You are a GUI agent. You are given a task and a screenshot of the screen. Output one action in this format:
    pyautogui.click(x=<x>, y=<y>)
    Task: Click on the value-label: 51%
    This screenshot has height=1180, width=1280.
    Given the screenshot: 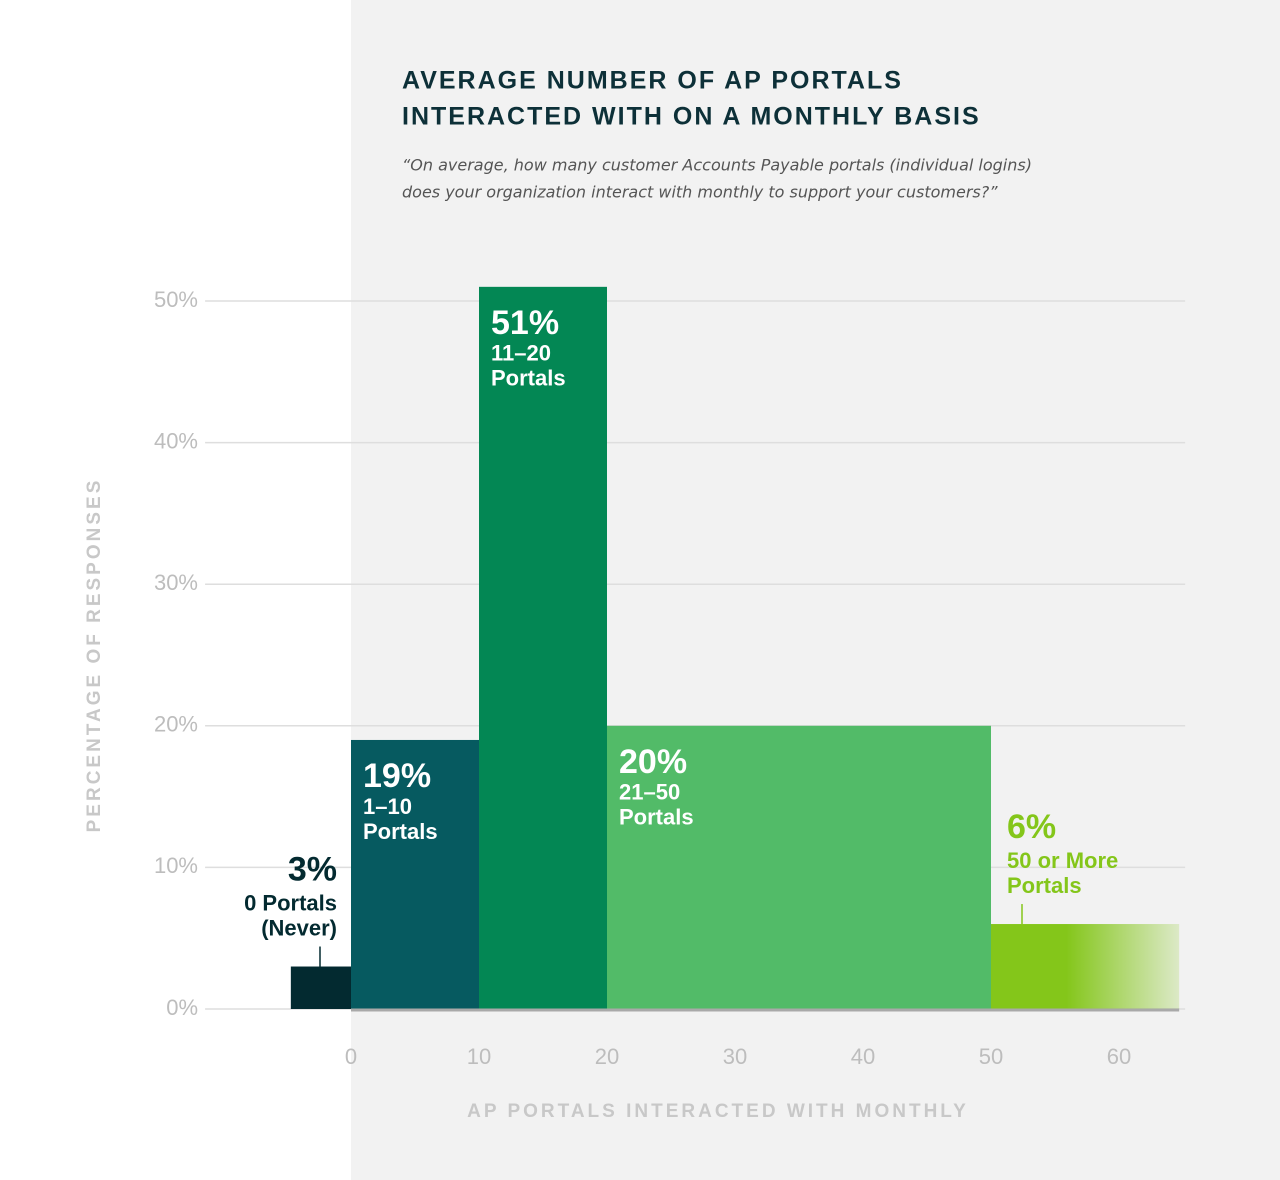 What is the action you would take?
    pyautogui.click(x=525, y=323)
    